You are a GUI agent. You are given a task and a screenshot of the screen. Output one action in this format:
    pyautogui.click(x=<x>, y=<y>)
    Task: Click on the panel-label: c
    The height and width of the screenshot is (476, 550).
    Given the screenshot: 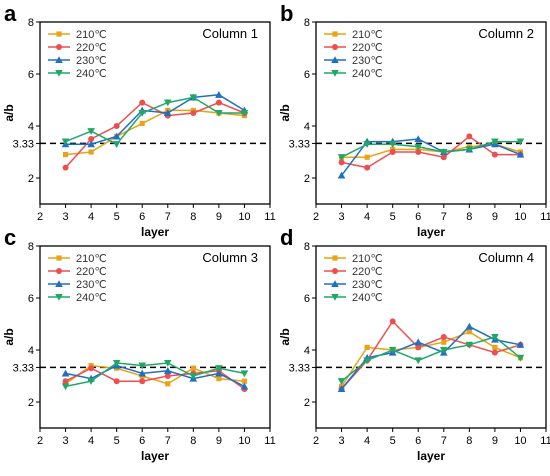 What is the action you would take?
    pyautogui.click(x=10, y=237)
    